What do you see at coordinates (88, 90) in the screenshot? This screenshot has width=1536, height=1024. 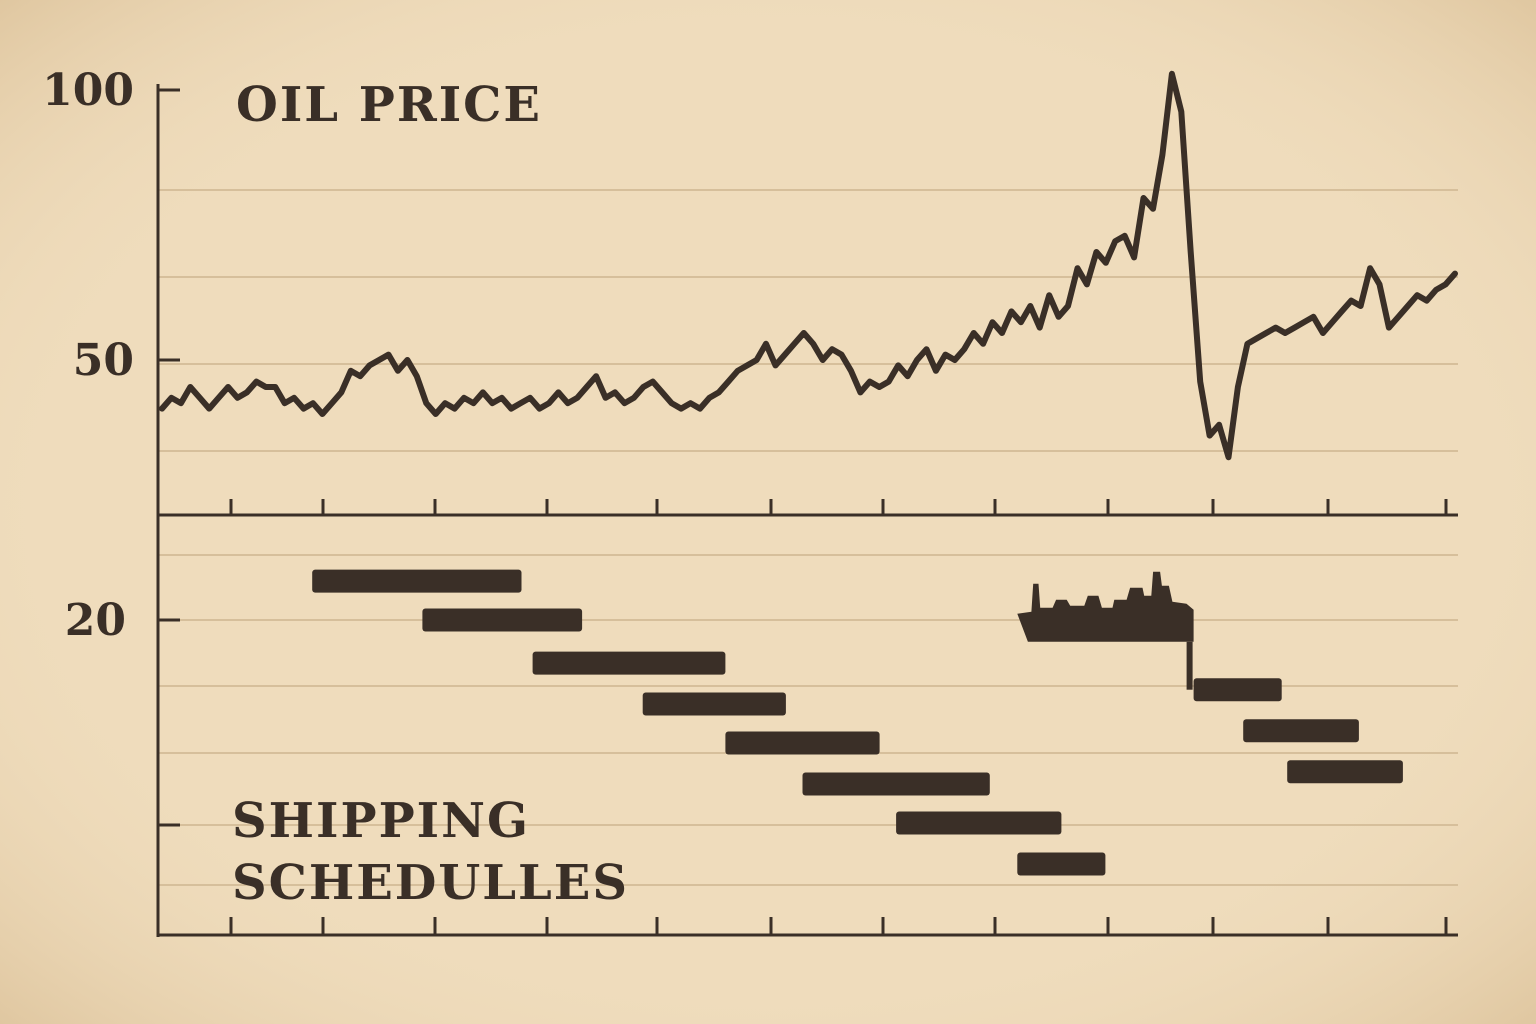 I see `y-tick-label: 100` at bounding box center [88, 90].